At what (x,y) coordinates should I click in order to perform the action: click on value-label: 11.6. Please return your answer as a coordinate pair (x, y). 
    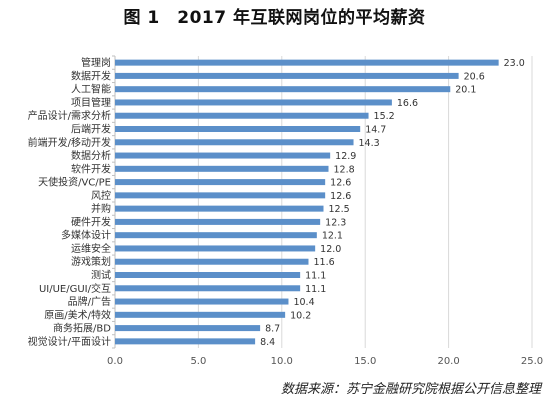
    Looking at the image, I should click on (323, 262).